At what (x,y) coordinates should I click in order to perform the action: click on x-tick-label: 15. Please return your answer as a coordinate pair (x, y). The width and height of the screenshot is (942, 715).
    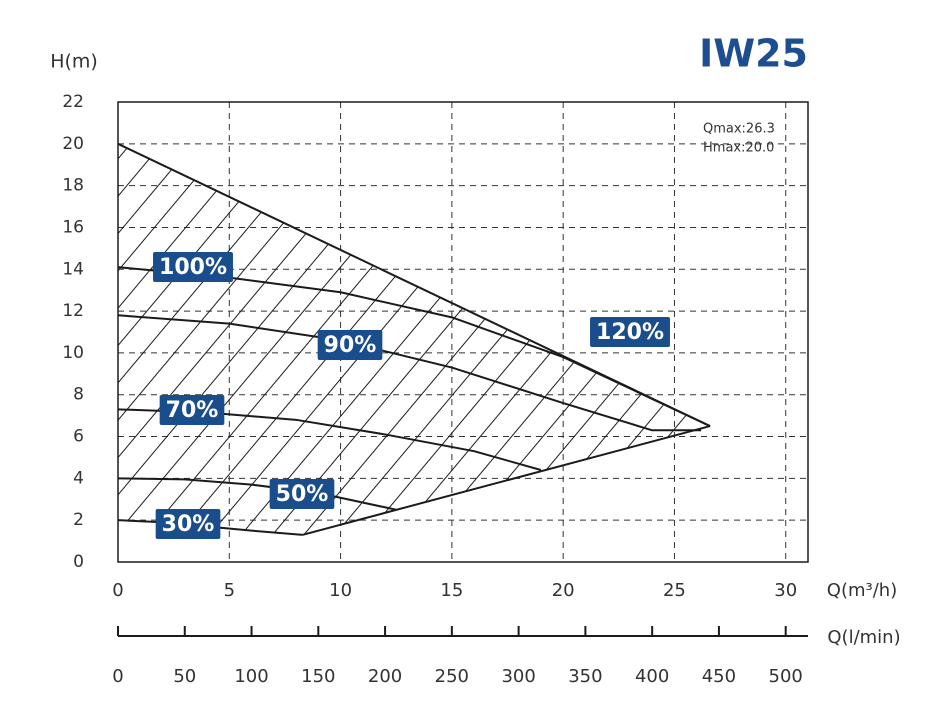
    Looking at the image, I should click on (451, 590).